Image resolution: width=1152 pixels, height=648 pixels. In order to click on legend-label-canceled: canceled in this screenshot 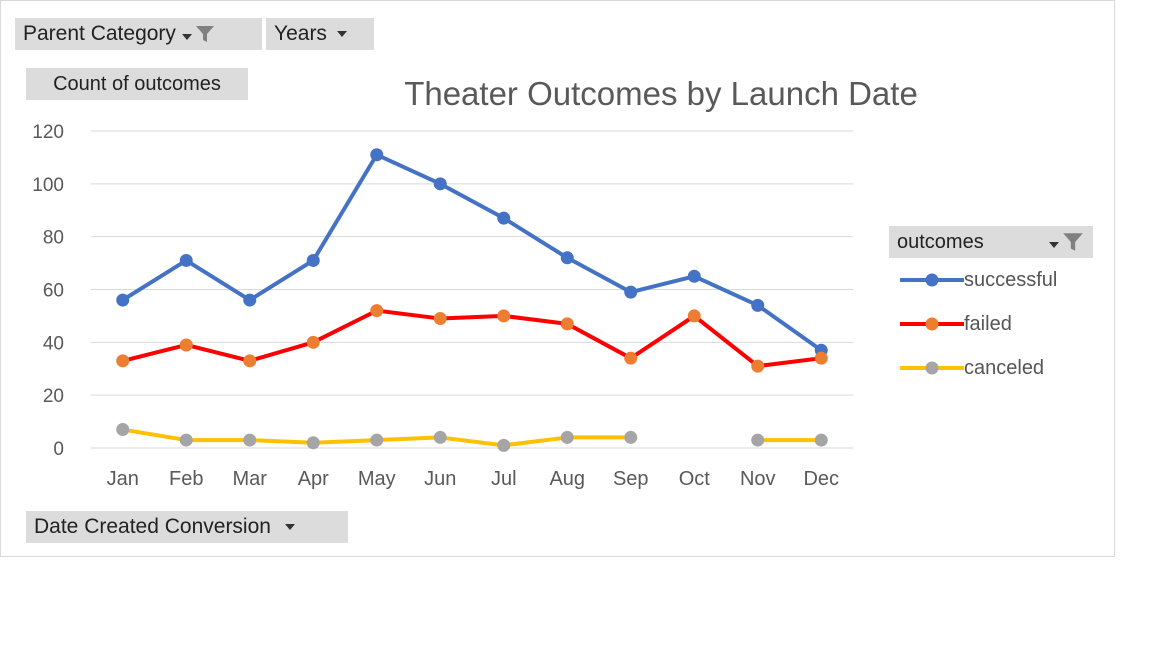, I will do `click(1004, 367)`.